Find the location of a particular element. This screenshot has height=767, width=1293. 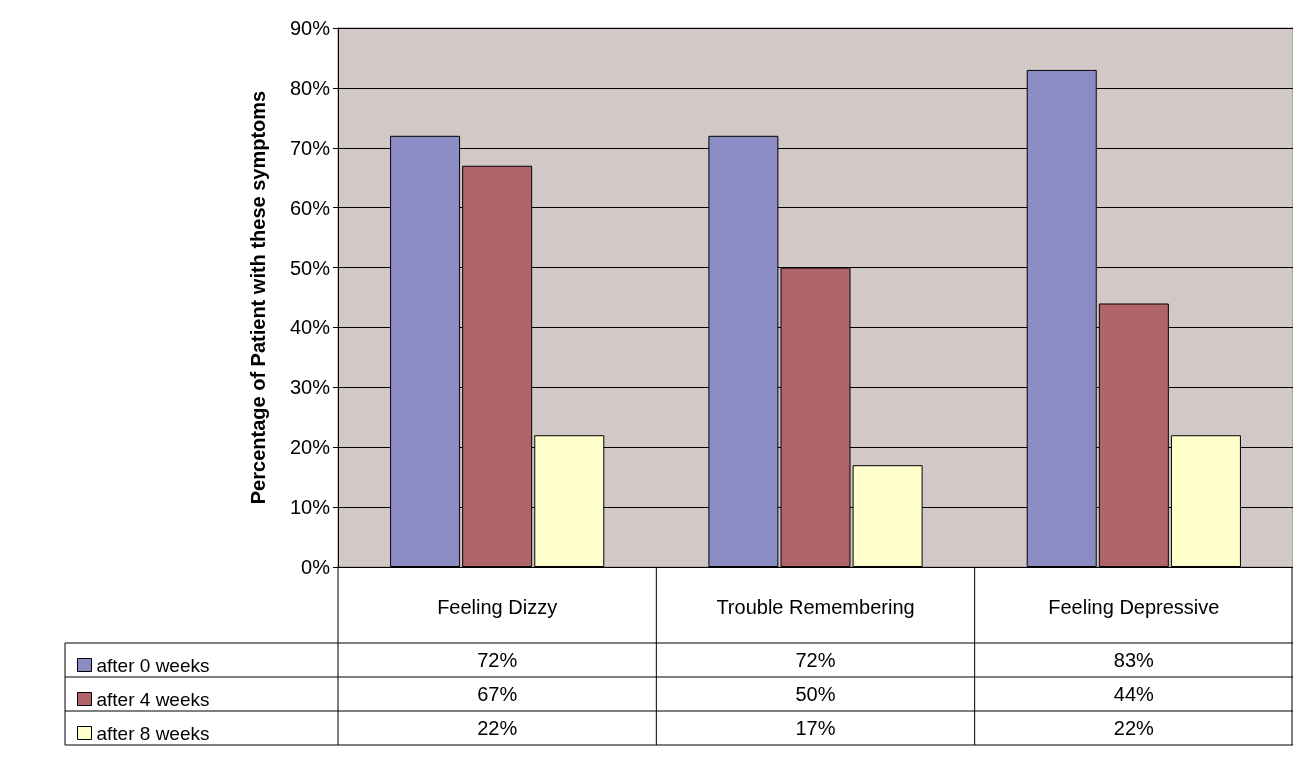

legend-label: after 0 weeks is located at coordinates (153, 665).